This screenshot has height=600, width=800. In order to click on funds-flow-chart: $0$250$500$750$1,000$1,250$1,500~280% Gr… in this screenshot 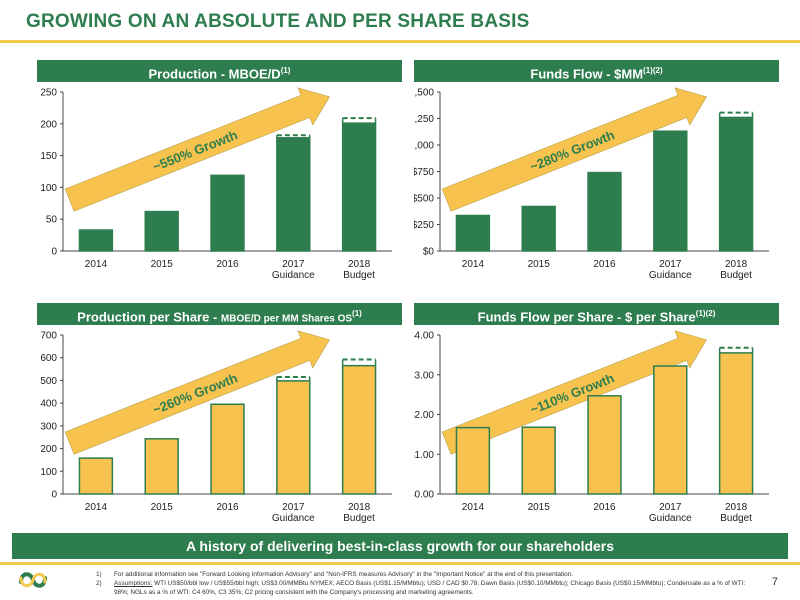, I will do `click(591, 184)`.